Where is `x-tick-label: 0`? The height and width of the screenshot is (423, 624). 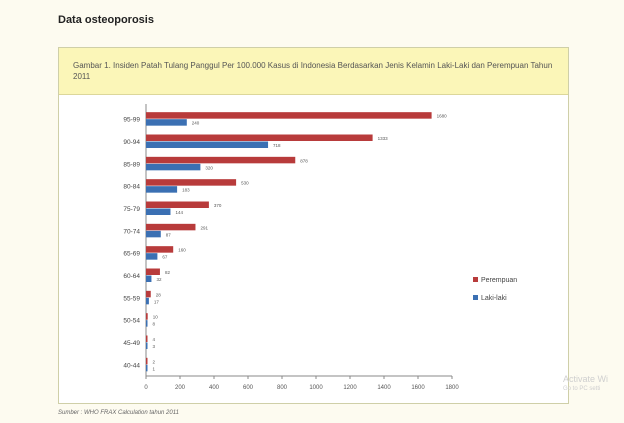
x-tick-label: 0 is located at coordinates (146, 388).